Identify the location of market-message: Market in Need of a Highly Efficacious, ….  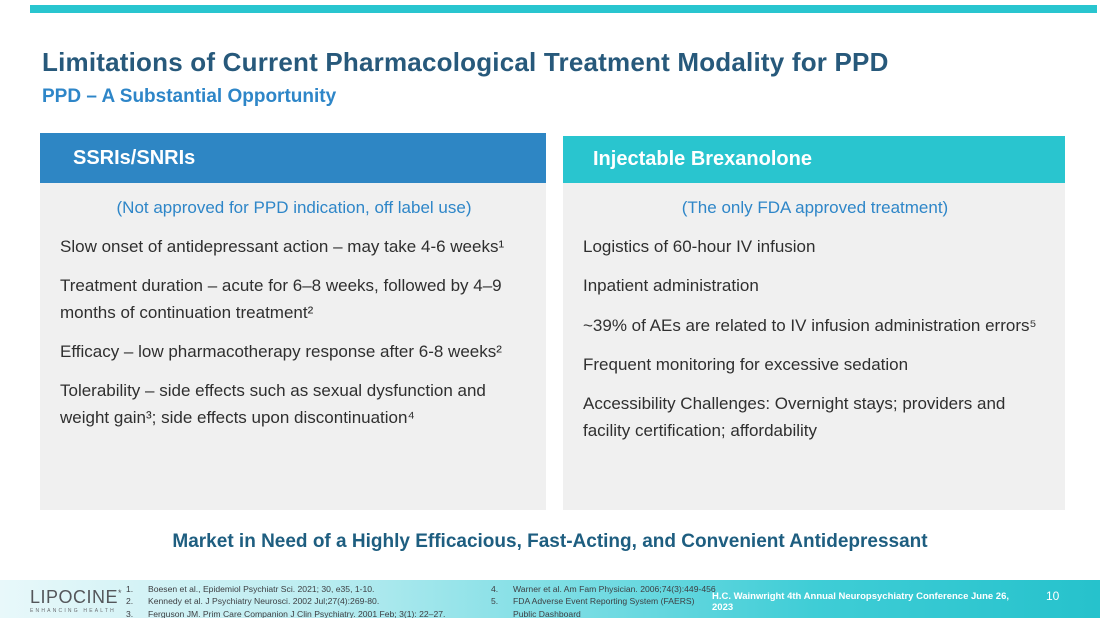
(550, 541).